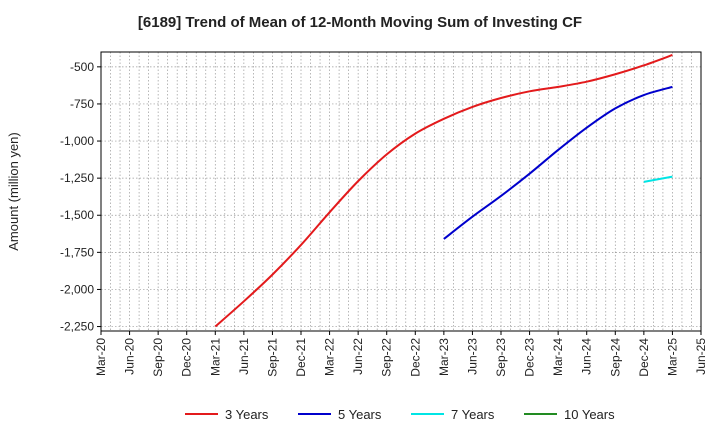 The width and height of the screenshot is (720, 440). I want to click on x-tick-label: Sep-21, so click(272, 357).